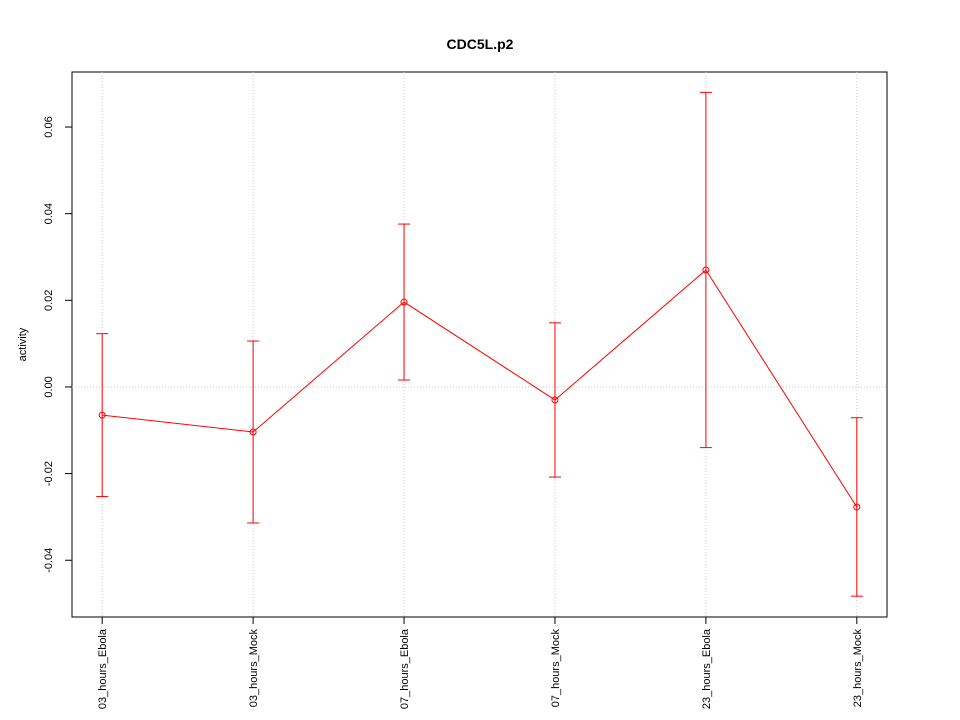  What do you see at coordinates (254, 668) in the screenshot?
I see `x-tick-label: 03_hours_Mock` at bounding box center [254, 668].